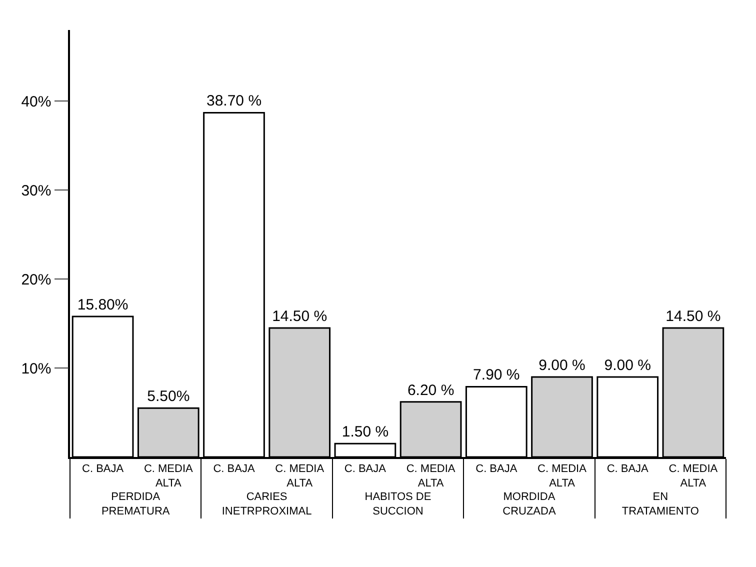 This screenshot has width=756, height=567. What do you see at coordinates (36, 191) in the screenshot?
I see `y-tick-label: 30%` at bounding box center [36, 191].